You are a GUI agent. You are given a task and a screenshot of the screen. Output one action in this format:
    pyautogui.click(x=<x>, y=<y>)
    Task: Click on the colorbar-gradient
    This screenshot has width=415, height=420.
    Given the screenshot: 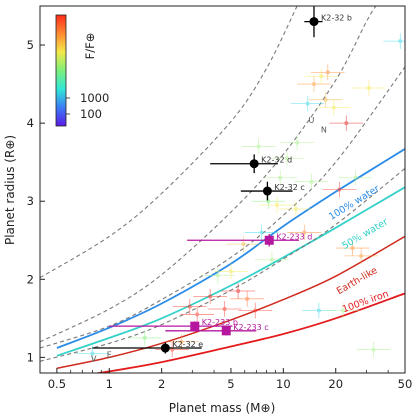 What is the action you would take?
    pyautogui.click(x=61, y=70)
    